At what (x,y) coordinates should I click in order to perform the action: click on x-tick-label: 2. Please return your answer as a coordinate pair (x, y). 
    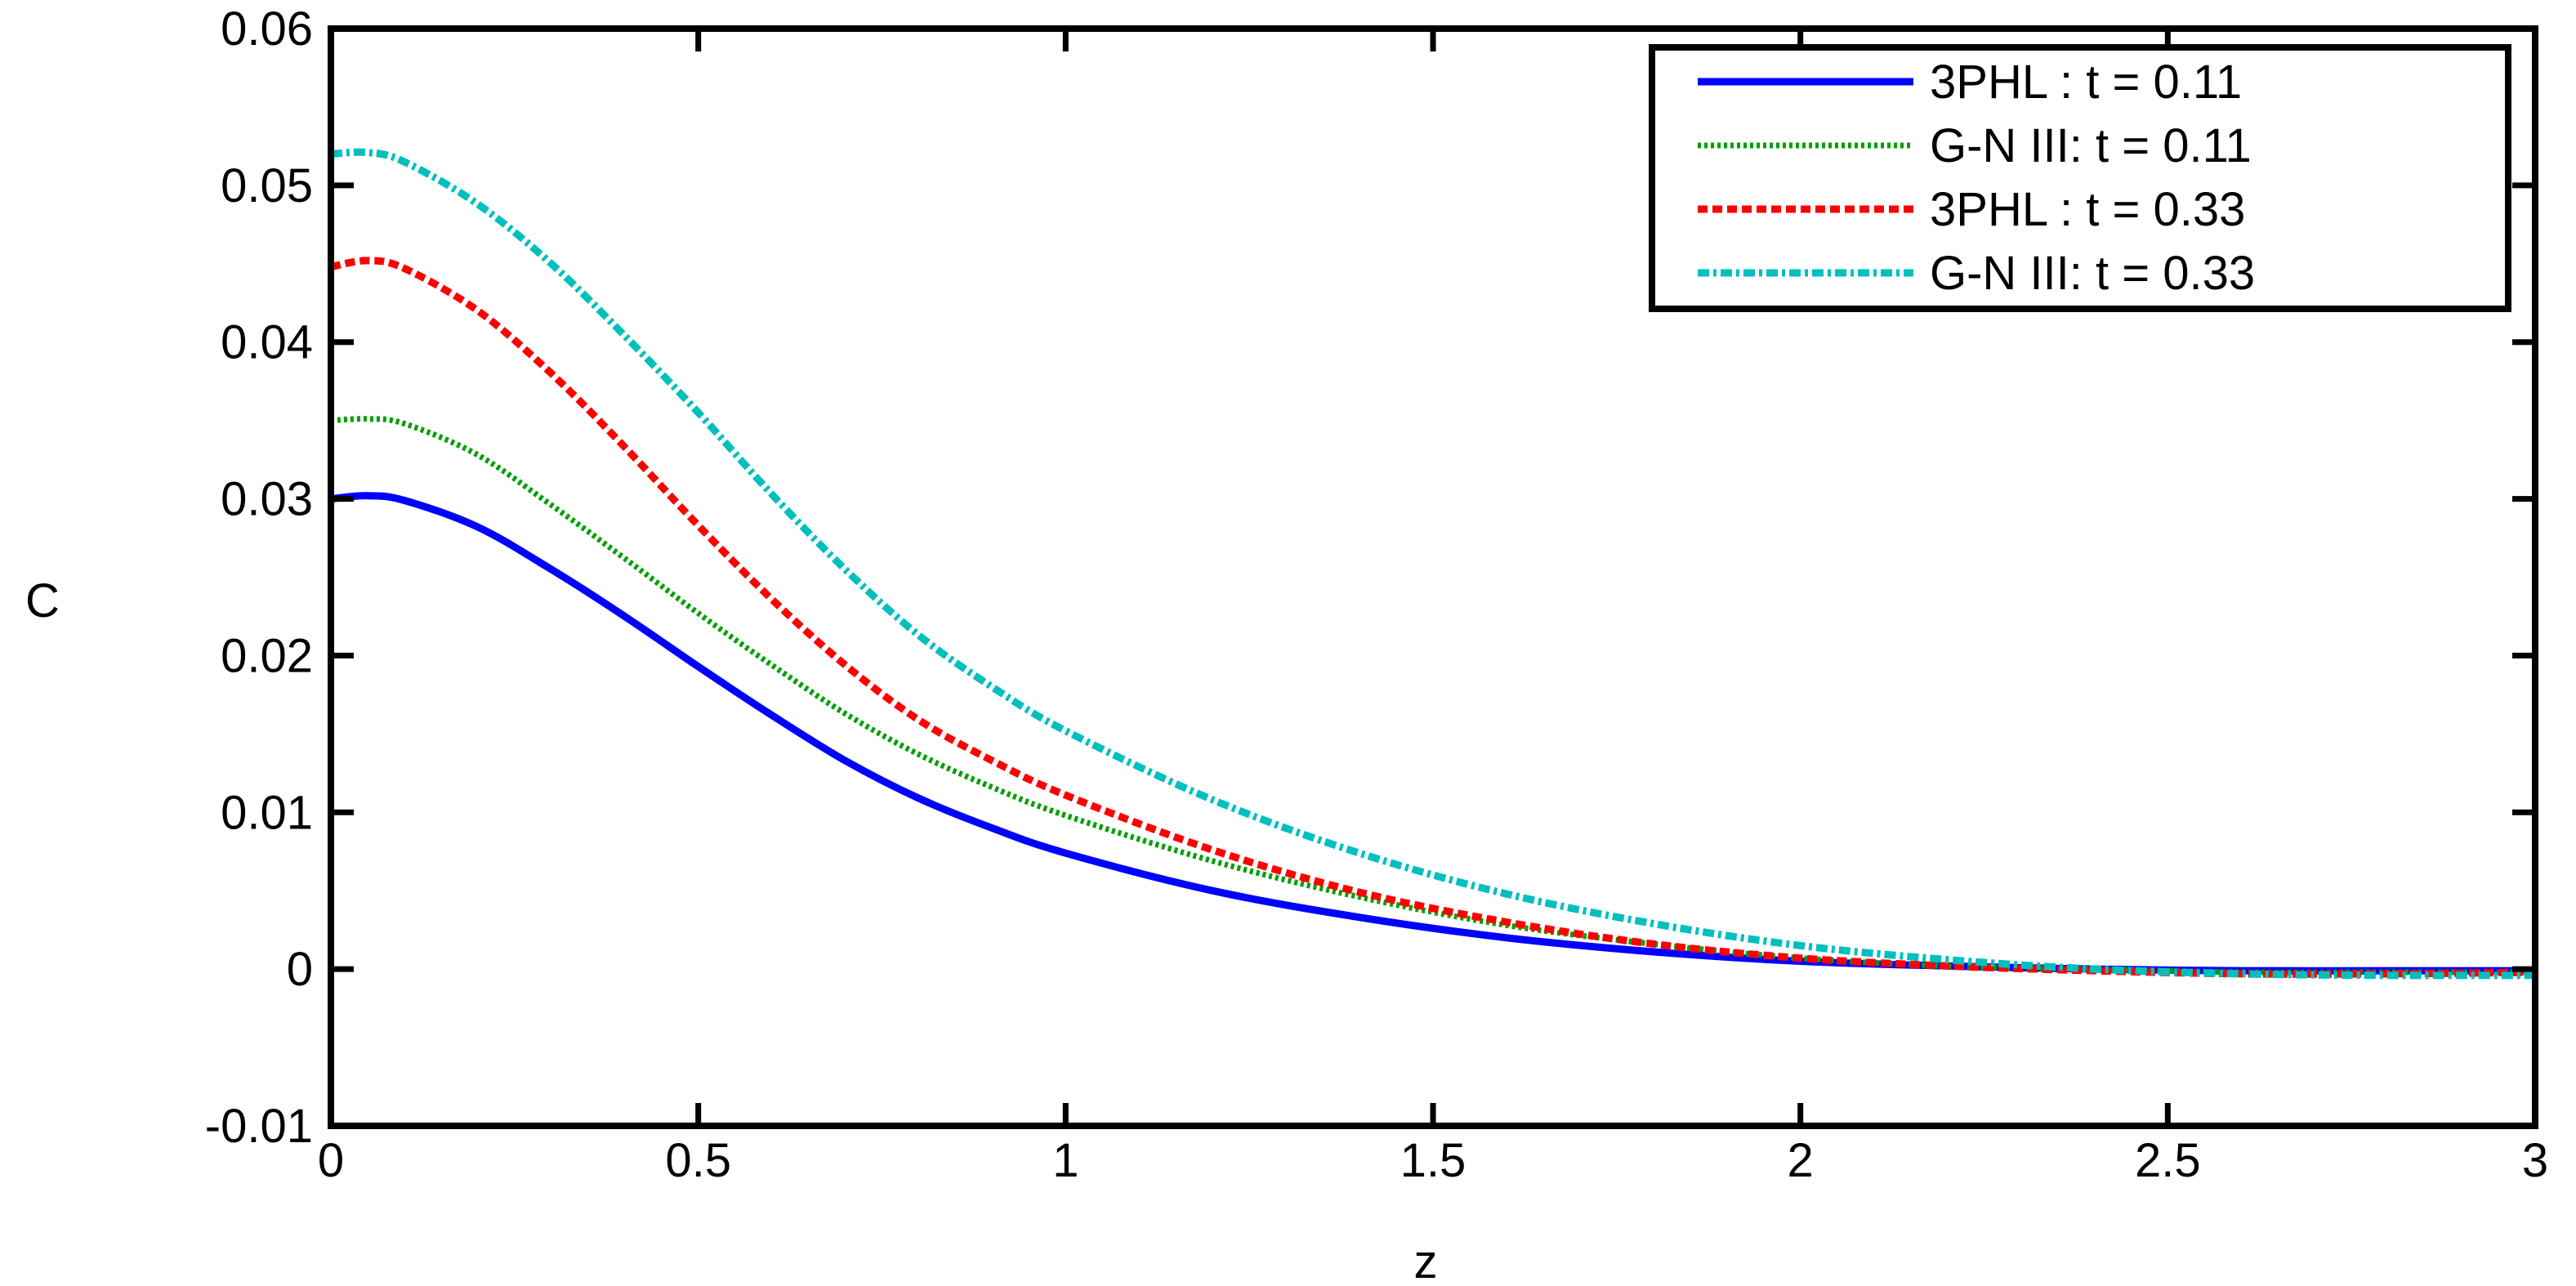
    Looking at the image, I should click on (1801, 1161).